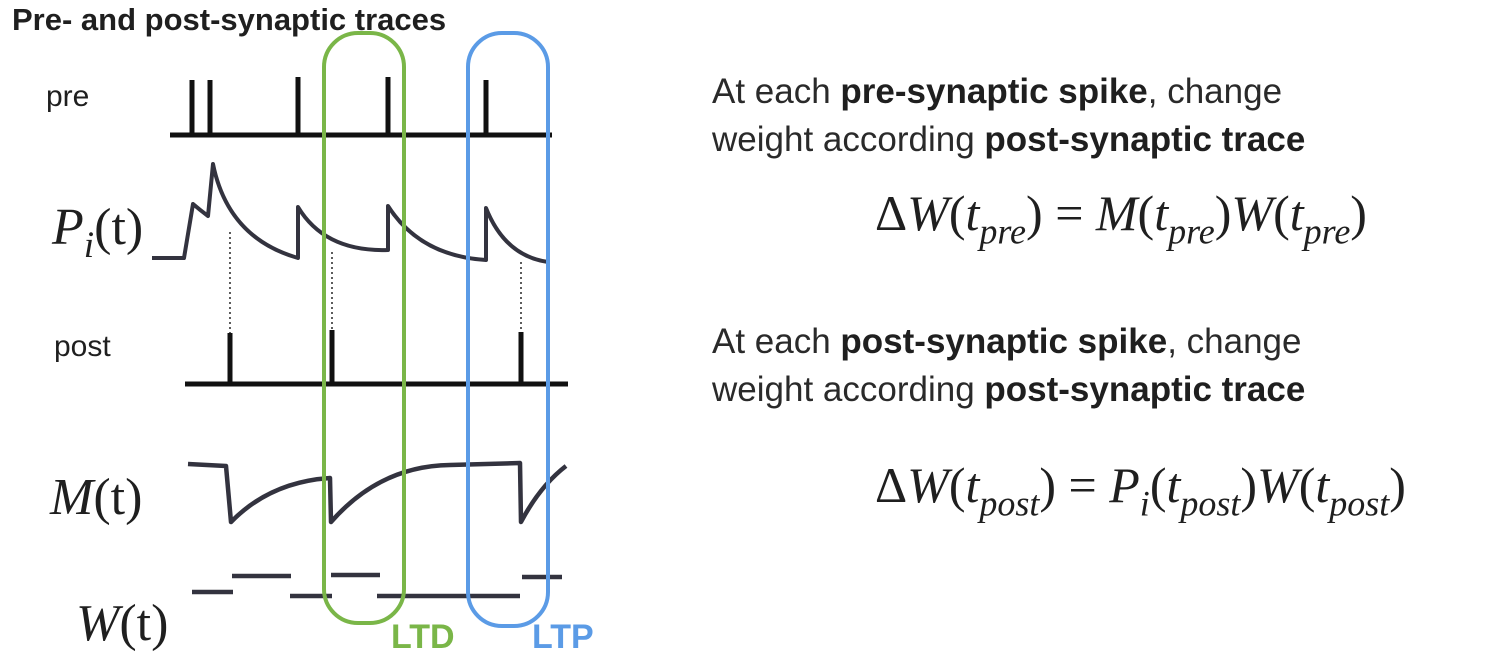  Describe the element at coordinates (377, 585) in the screenshot. I see `w-trace-steps` at that location.